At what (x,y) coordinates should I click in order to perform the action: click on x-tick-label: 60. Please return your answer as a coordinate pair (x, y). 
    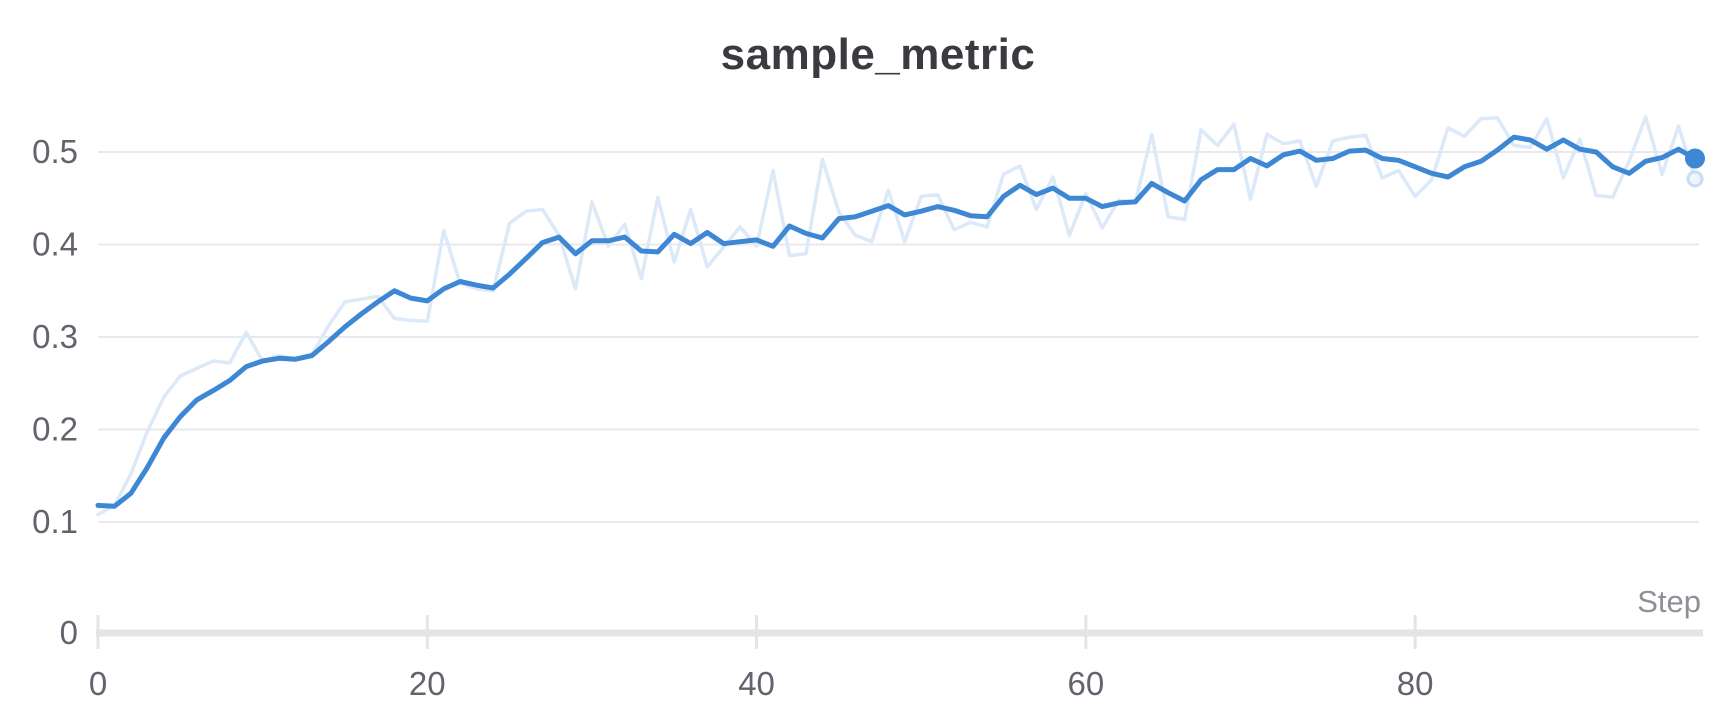
    Looking at the image, I should click on (1085, 683).